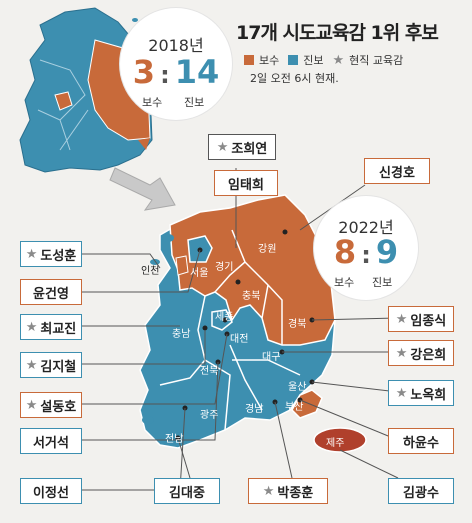  I want to click on time-note: 2일 오전 6시 현재., so click(294, 78).